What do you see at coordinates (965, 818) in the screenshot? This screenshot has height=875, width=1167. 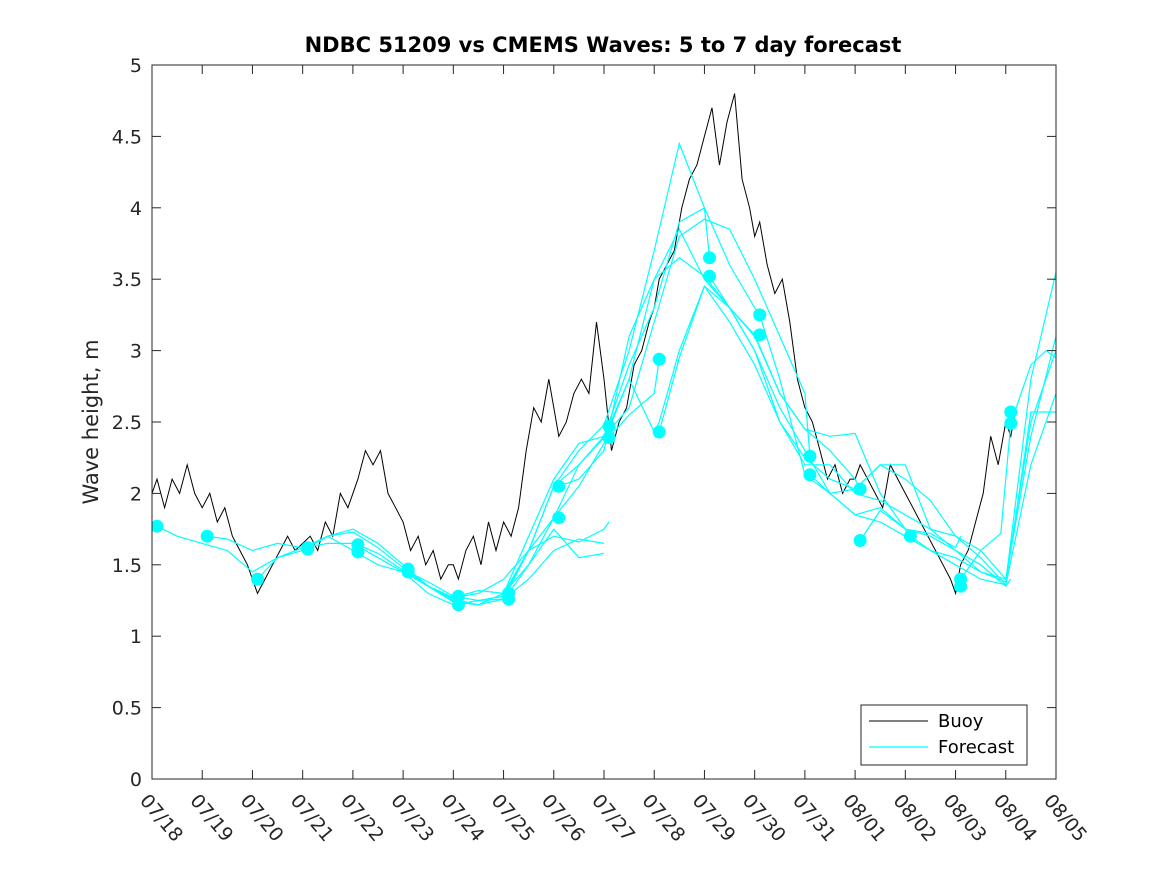 I see `x-tick-label: 08/03` at bounding box center [965, 818].